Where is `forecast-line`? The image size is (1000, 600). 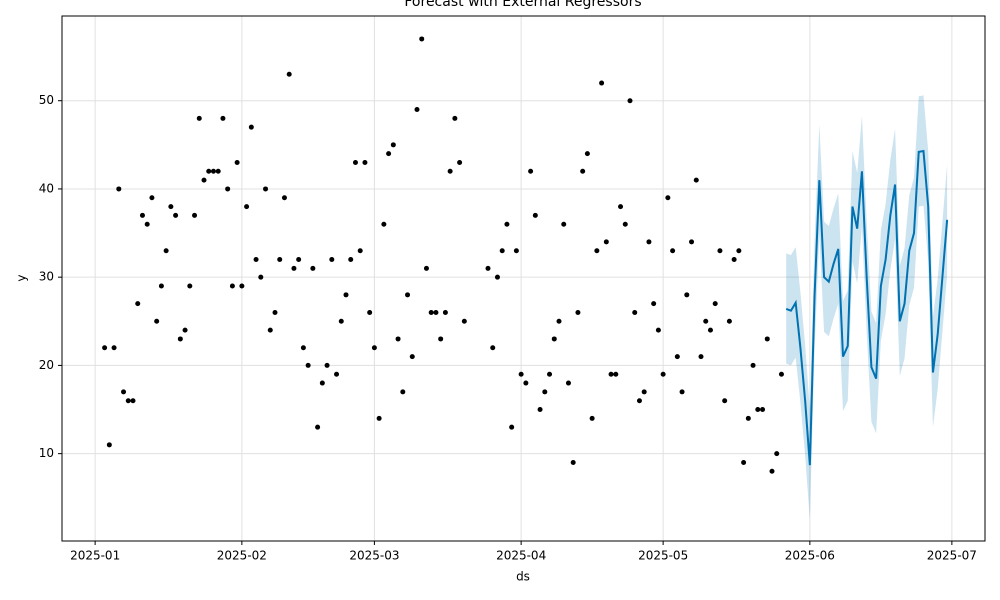
forecast-line is located at coordinates (867, 307).